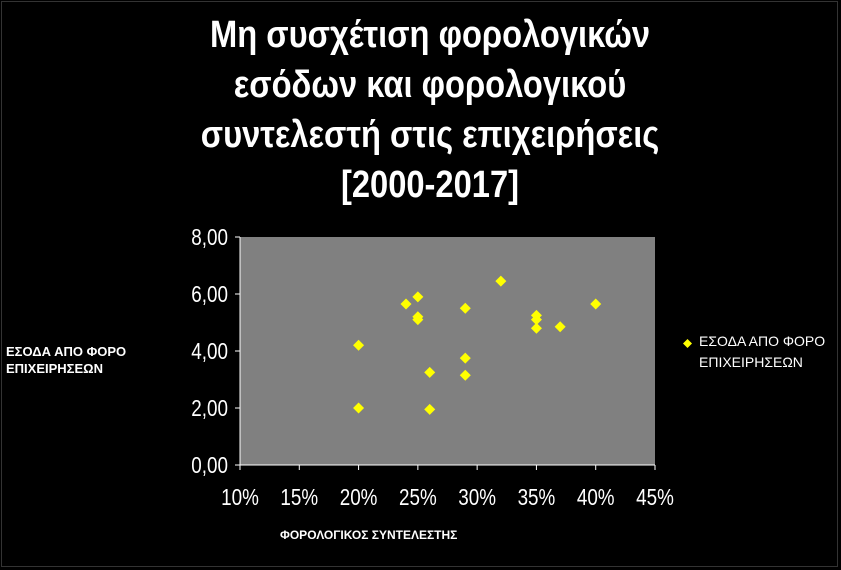 The height and width of the screenshot is (570, 841). I want to click on y-tick-label: 4,00, so click(209, 351).